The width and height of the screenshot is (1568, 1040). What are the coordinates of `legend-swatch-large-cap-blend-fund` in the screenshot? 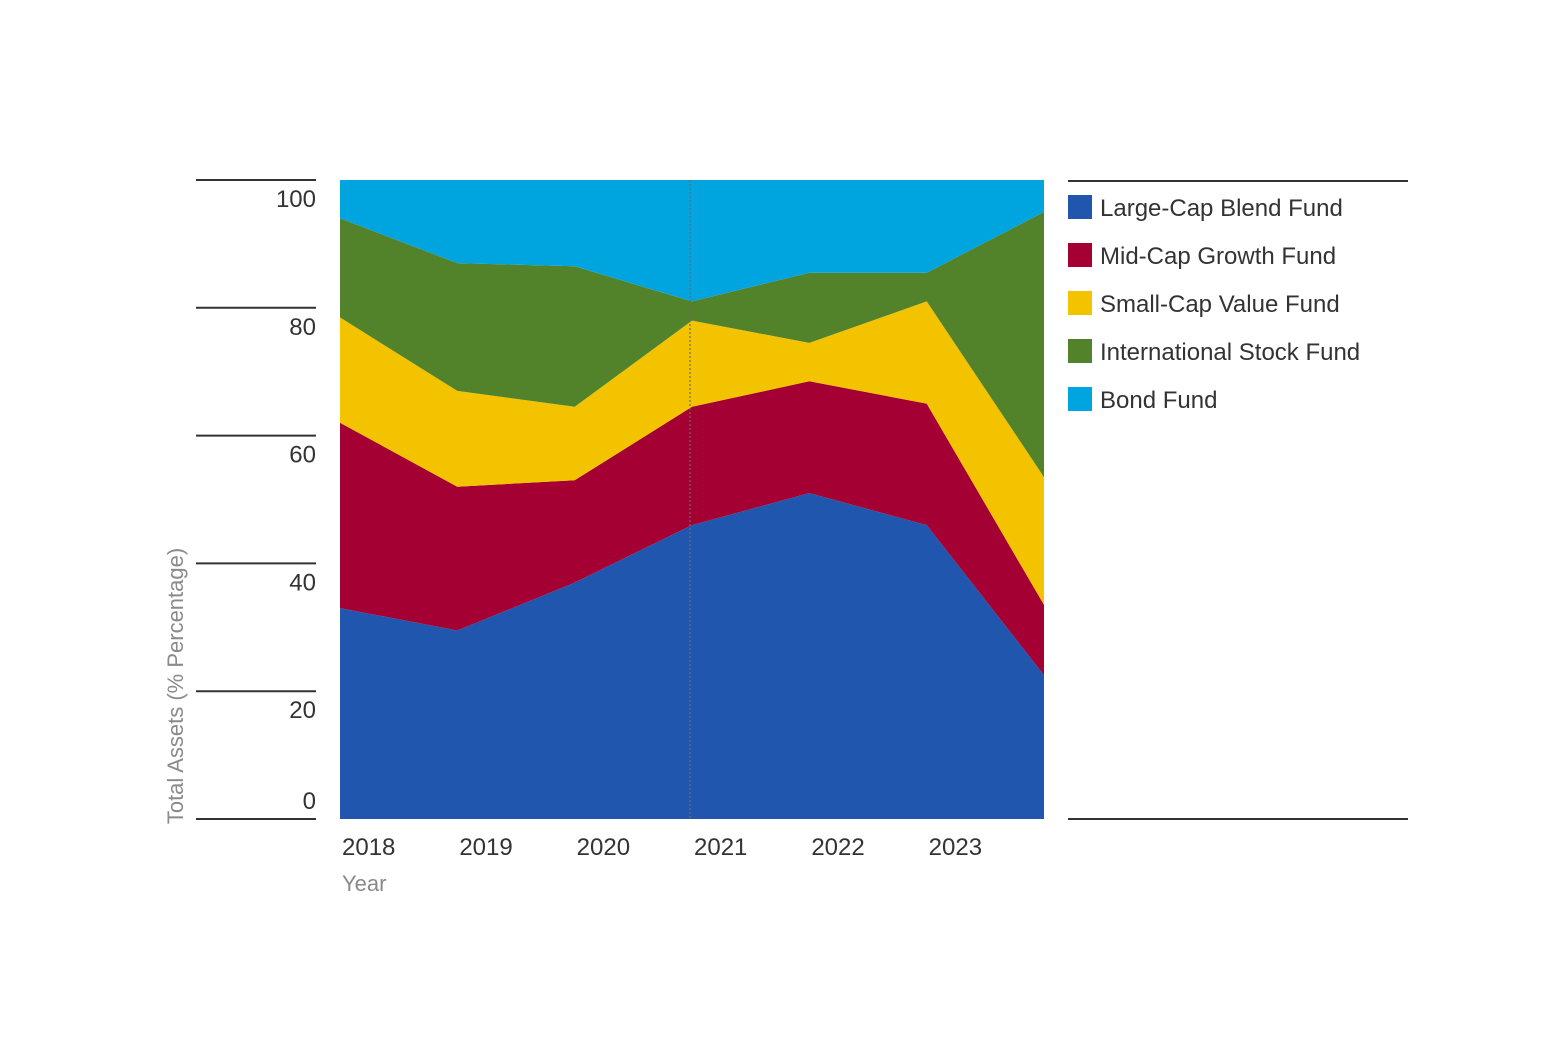 It's located at (1080, 207).